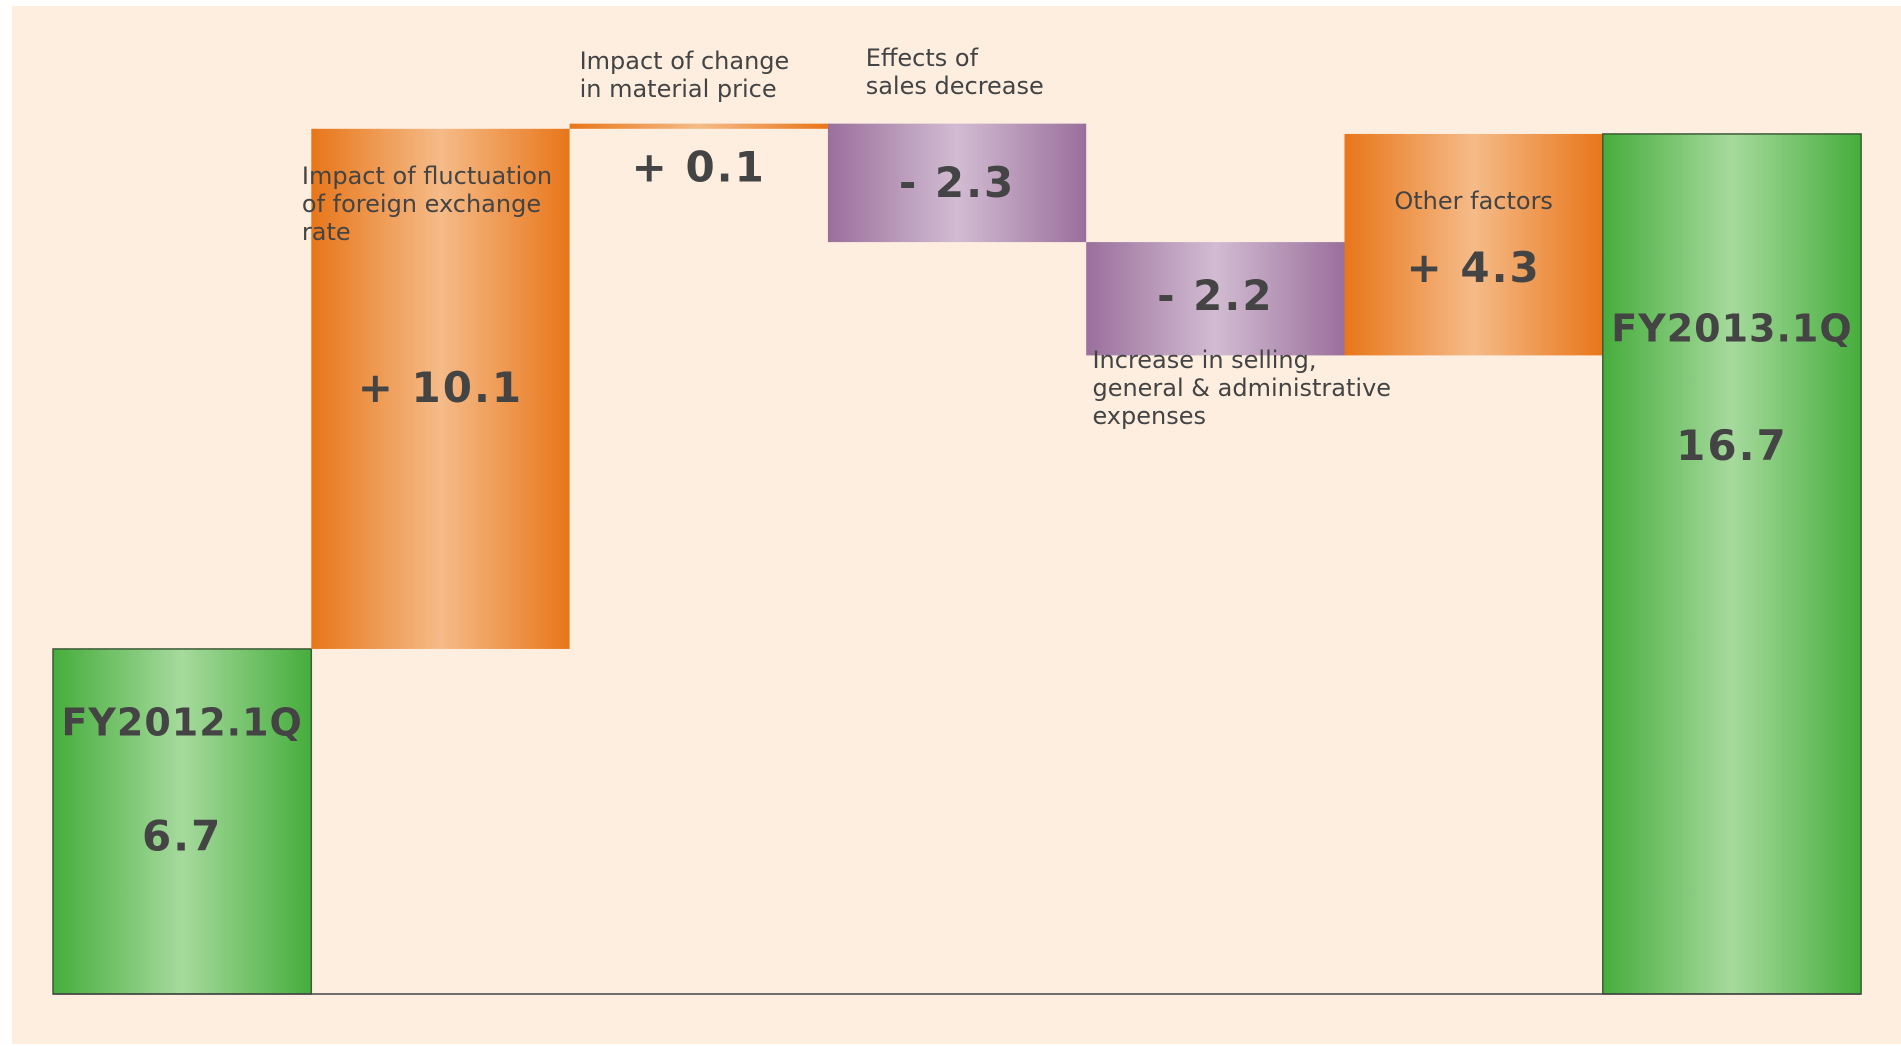  What do you see at coordinates (1731, 329) in the screenshot?
I see `category-label: FY2013.1Q` at bounding box center [1731, 329].